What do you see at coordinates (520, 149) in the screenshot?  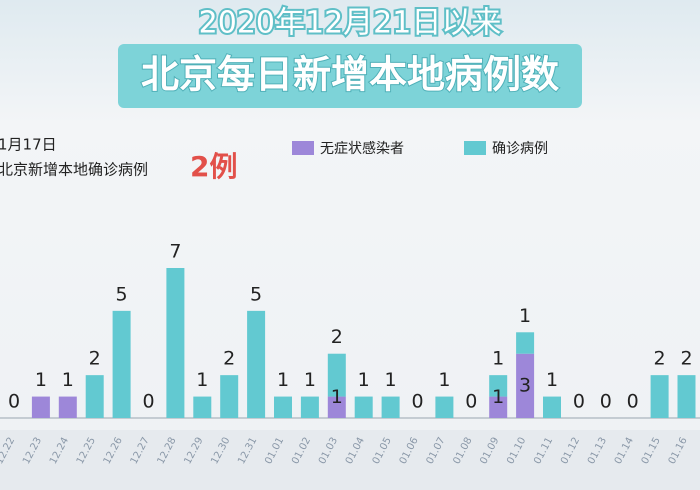 I see `legend-label: 确诊病例` at bounding box center [520, 149].